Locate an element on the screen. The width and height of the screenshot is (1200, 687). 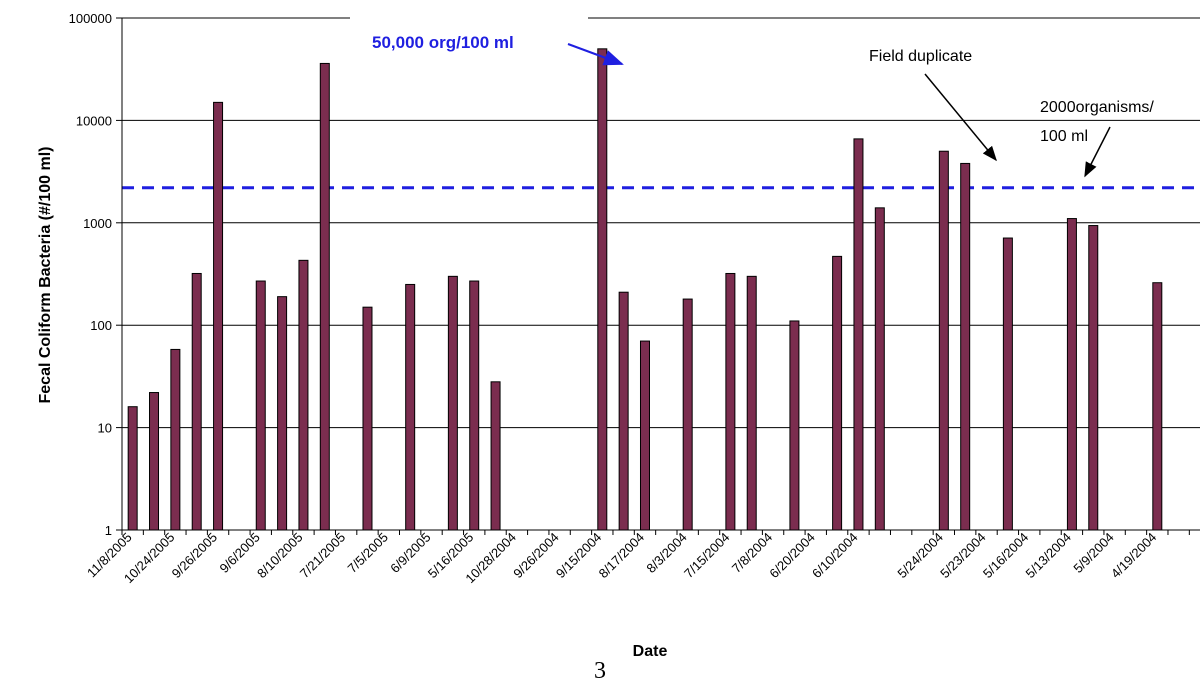
x-tick-label: 8/10/2005 is located at coordinates (280, 556).